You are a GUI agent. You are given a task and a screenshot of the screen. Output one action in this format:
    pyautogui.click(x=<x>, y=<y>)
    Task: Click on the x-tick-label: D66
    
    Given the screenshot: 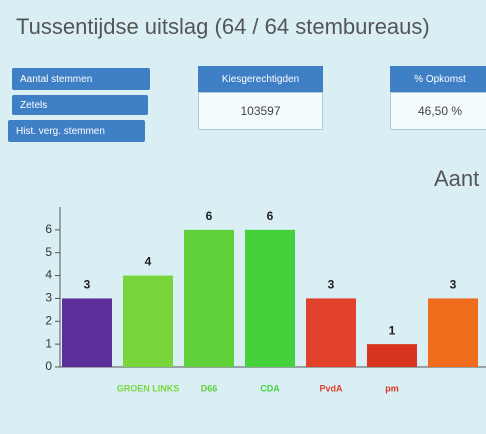 What is the action you would take?
    pyautogui.click(x=209, y=388)
    